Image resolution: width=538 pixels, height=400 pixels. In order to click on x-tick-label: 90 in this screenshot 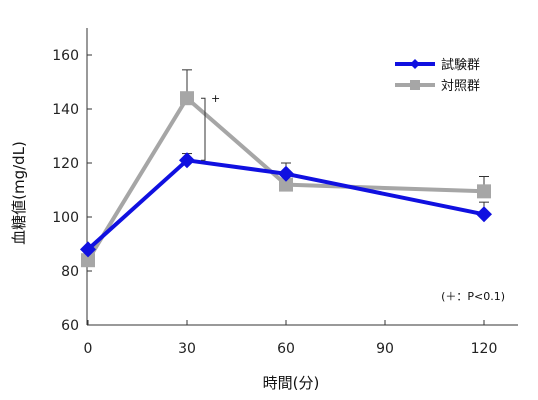, I will do `click(385, 349)`.